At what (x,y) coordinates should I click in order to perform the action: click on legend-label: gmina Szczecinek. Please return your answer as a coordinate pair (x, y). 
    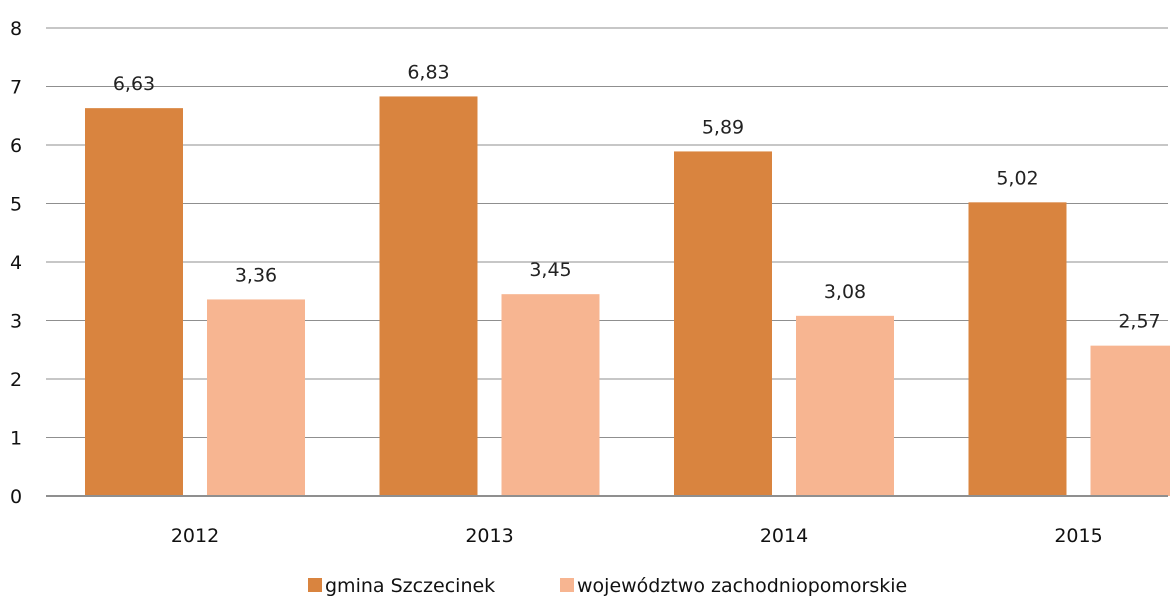
    Looking at the image, I should click on (410, 586).